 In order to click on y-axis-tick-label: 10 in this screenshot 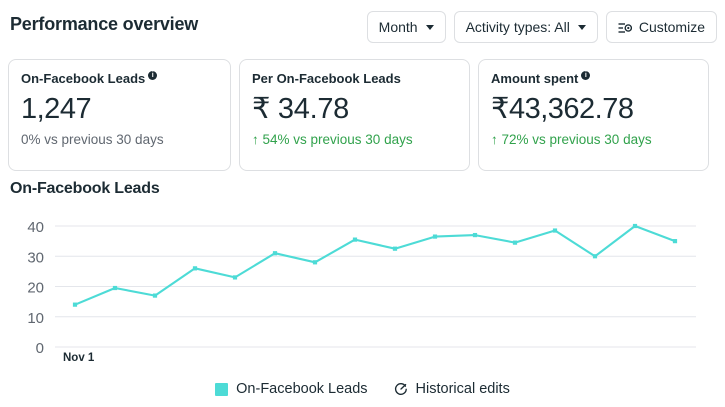, I will do `click(35, 318)`.